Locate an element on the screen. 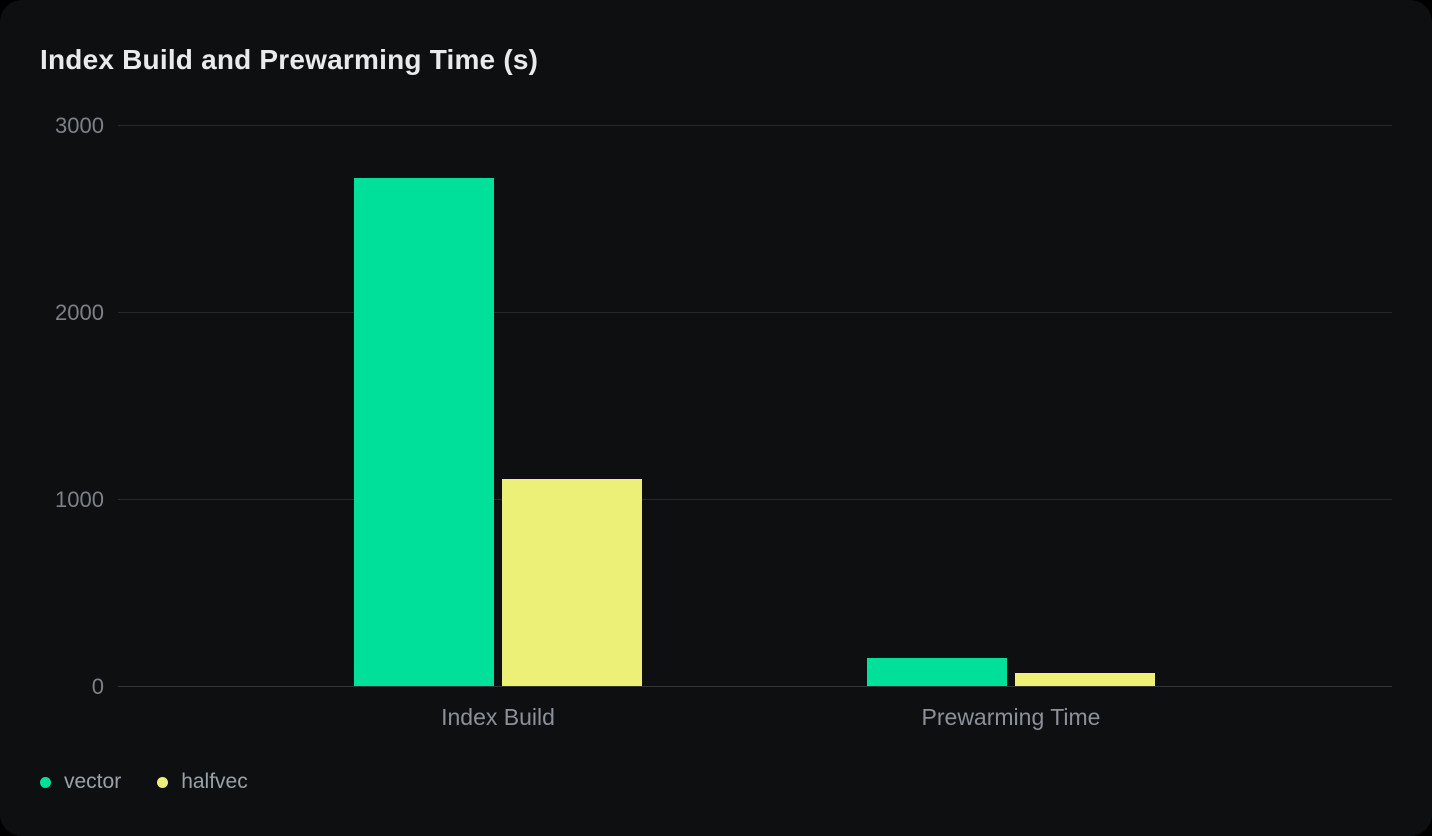 This screenshot has height=836, width=1432. x-category-label-index-build: Index Build is located at coordinates (498, 717).